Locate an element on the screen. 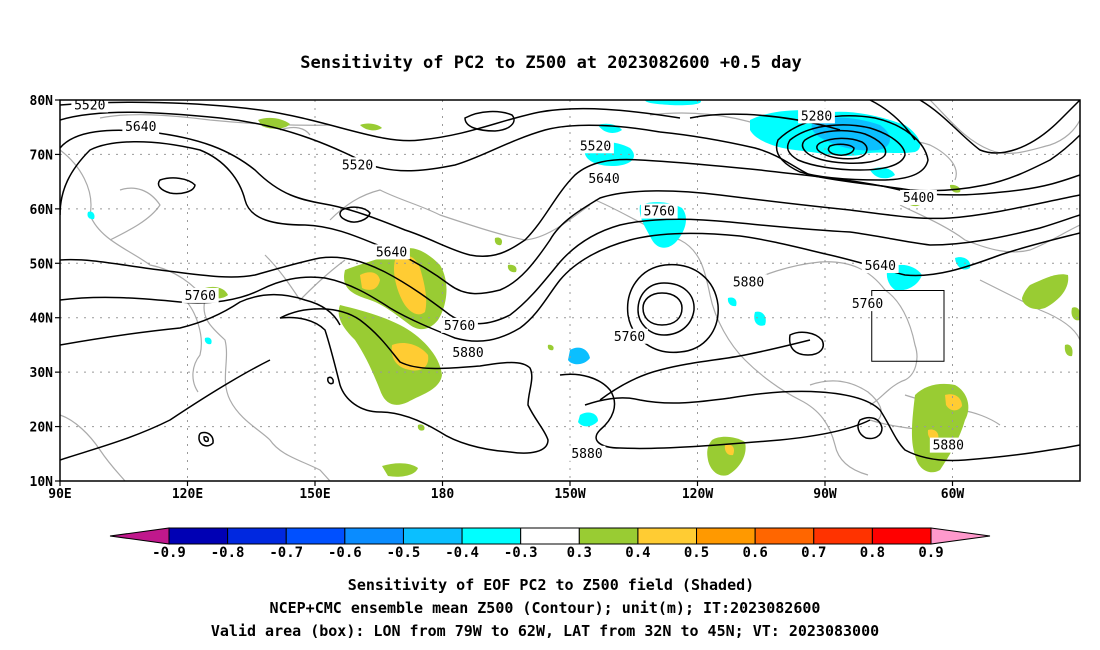  x-tick-label: 150E is located at coordinates (314, 494).